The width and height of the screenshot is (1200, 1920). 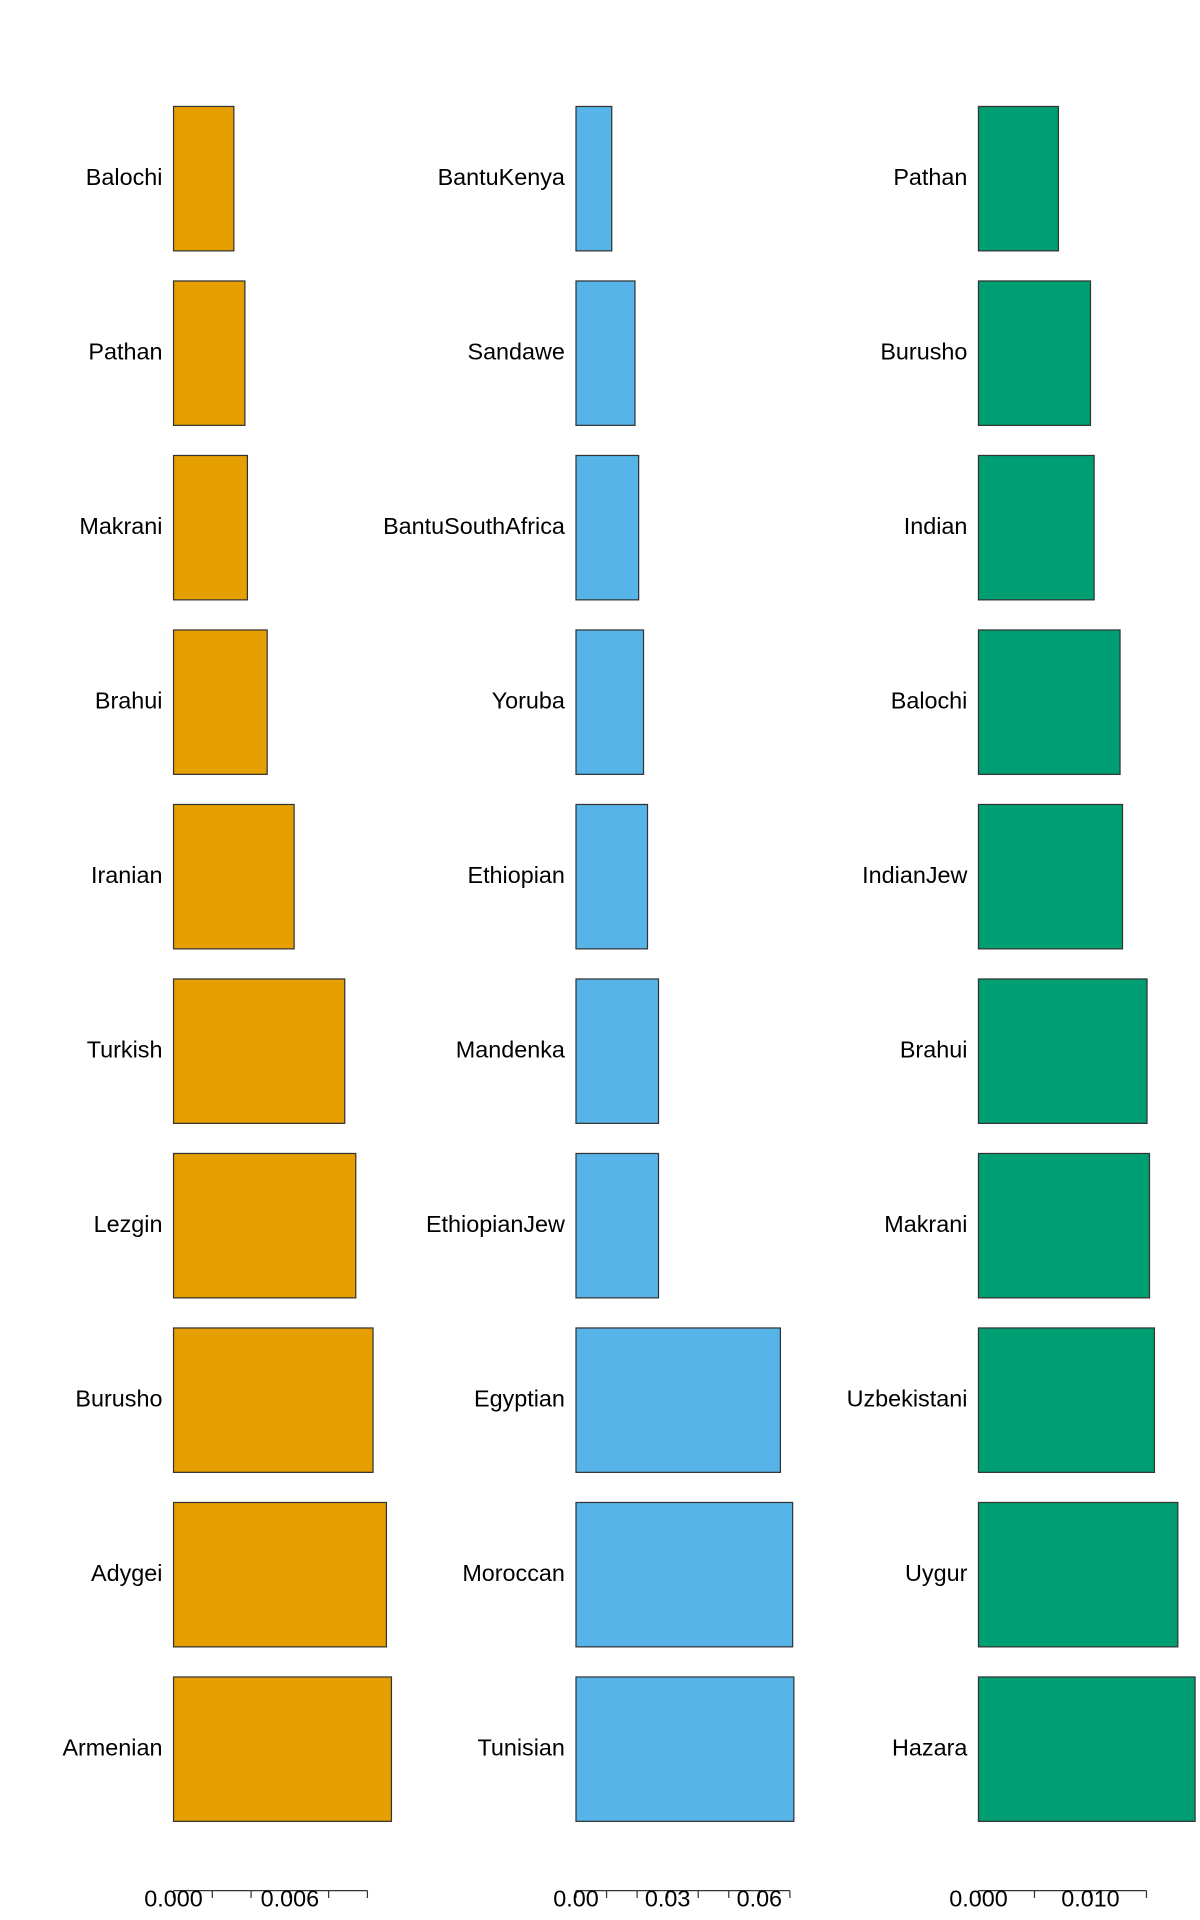 What do you see at coordinates (126, 1573) in the screenshot?
I see `category-label: Adygei` at bounding box center [126, 1573].